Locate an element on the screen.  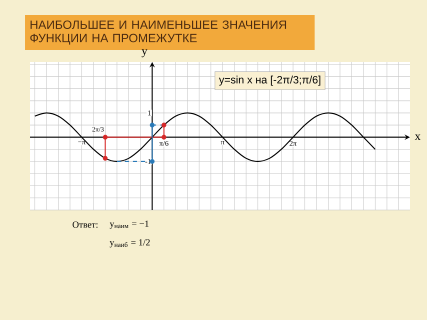
y-axis-title: y is located at coordinates (145, 53).